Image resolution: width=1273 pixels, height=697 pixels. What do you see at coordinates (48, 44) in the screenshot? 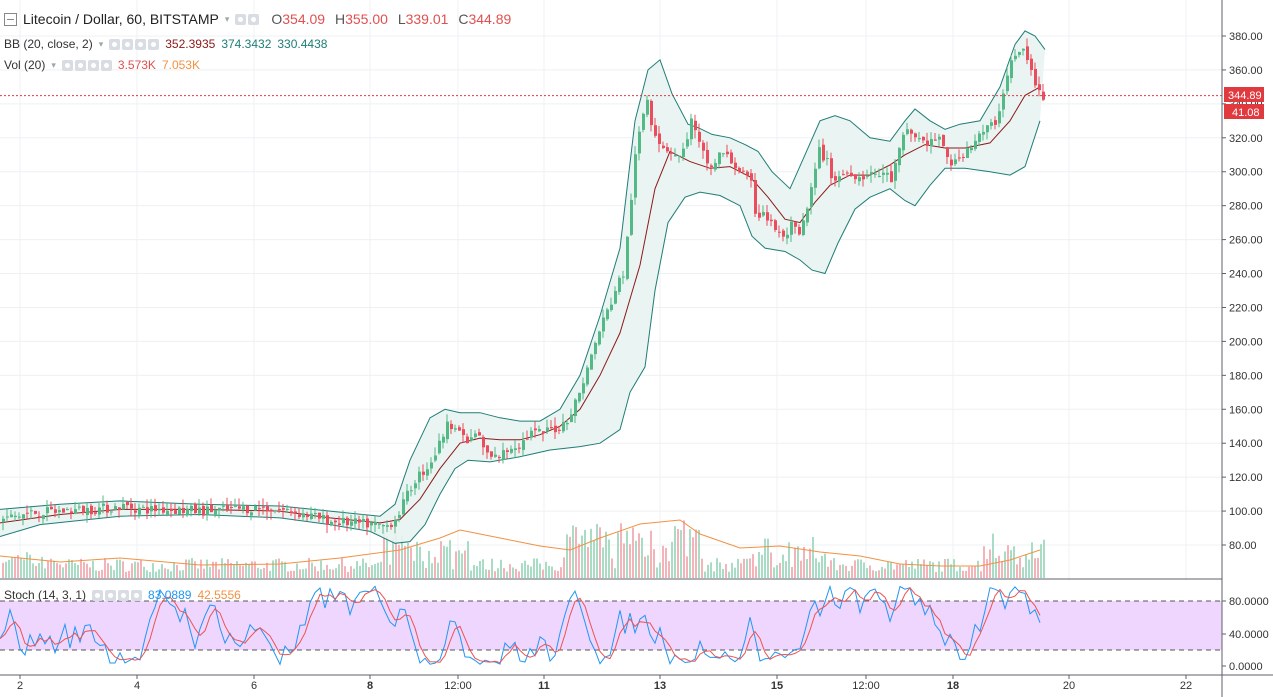
I see `bollinger-title: BB (20, close, 2)` at bounding box center [48, 44].